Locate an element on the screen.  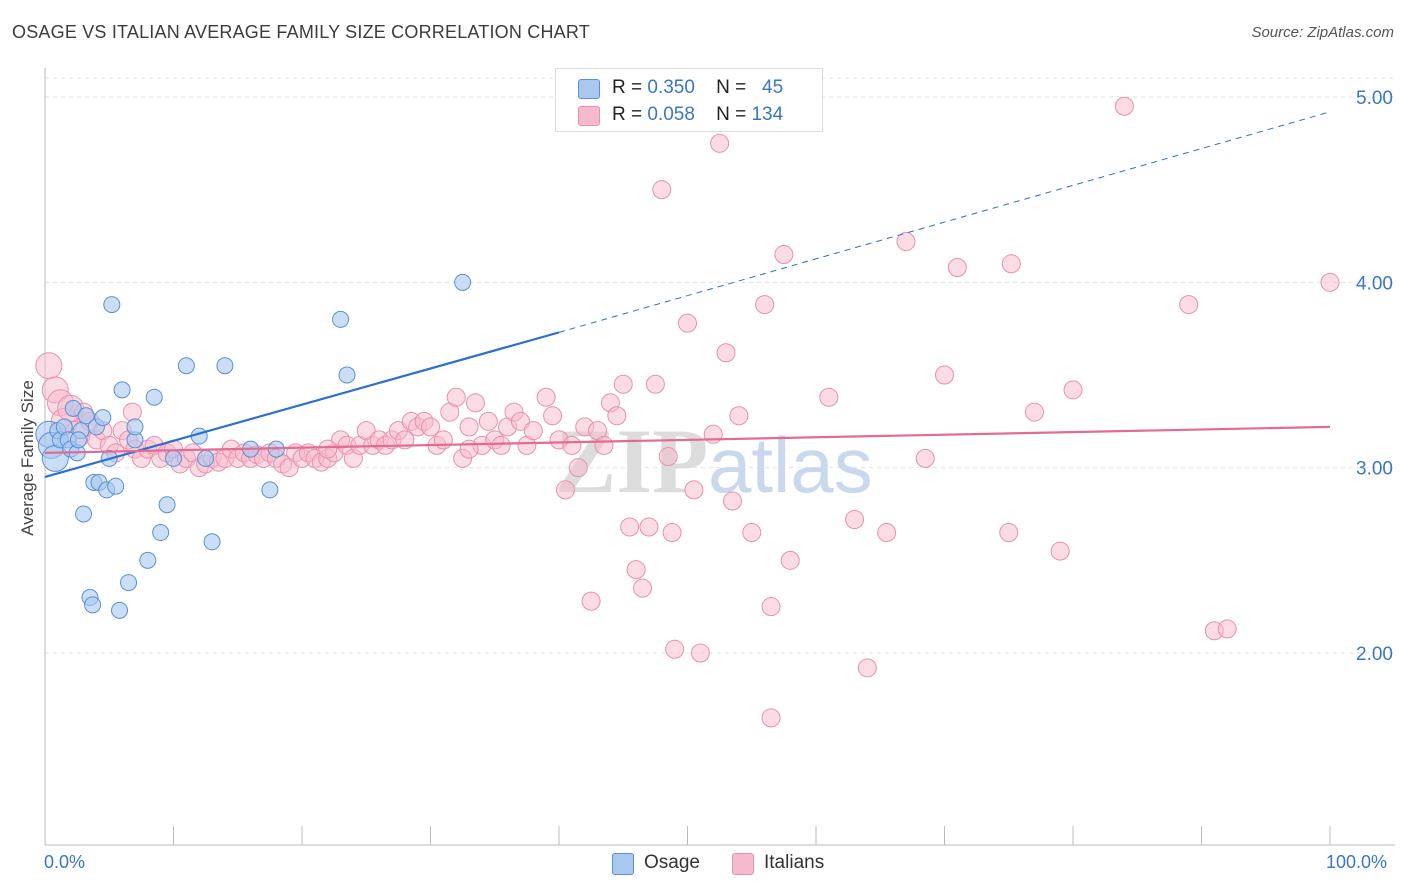
y-tick-label-2: 4.00 is located at coordinates (1374, 283).